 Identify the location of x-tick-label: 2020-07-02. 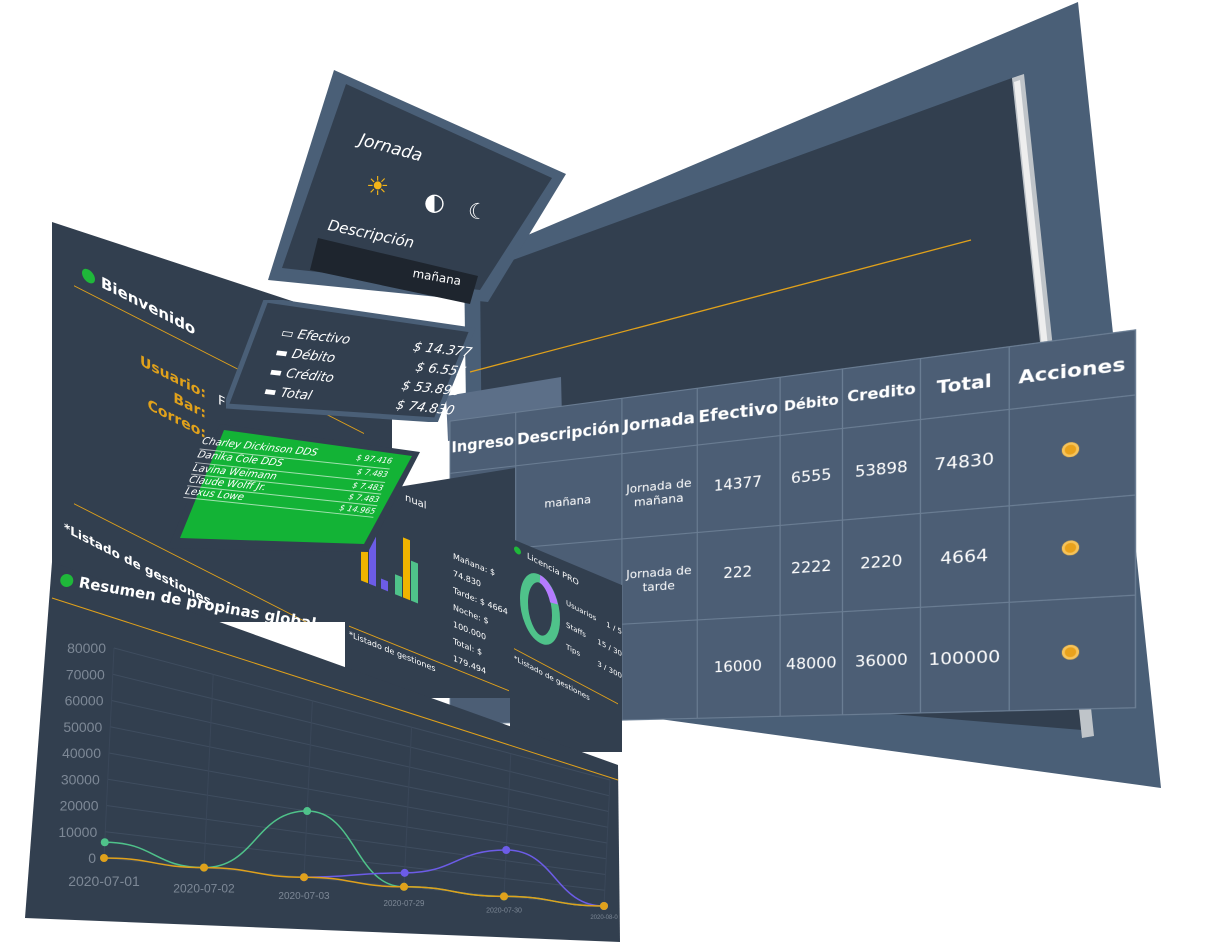
(204, 889).